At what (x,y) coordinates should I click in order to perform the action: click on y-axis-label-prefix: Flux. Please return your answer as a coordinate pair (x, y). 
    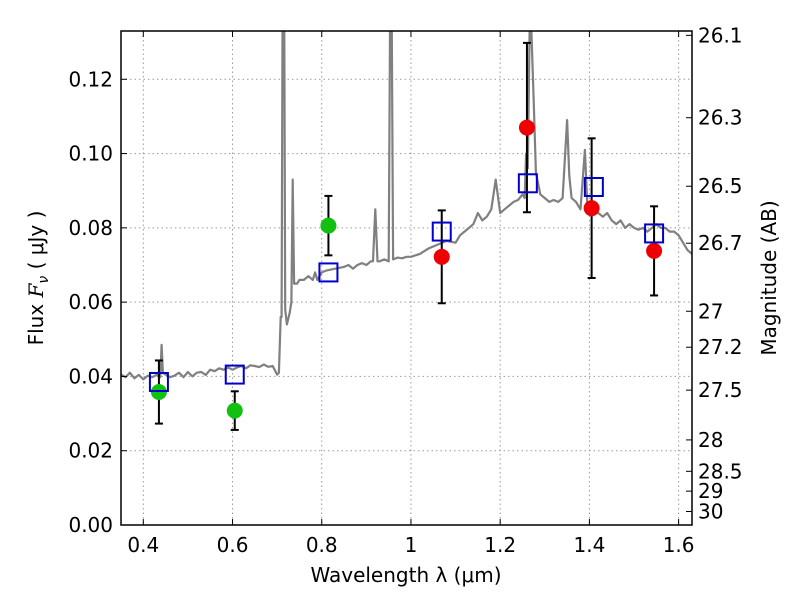
    Looking at the image, I should click on (36, 321).